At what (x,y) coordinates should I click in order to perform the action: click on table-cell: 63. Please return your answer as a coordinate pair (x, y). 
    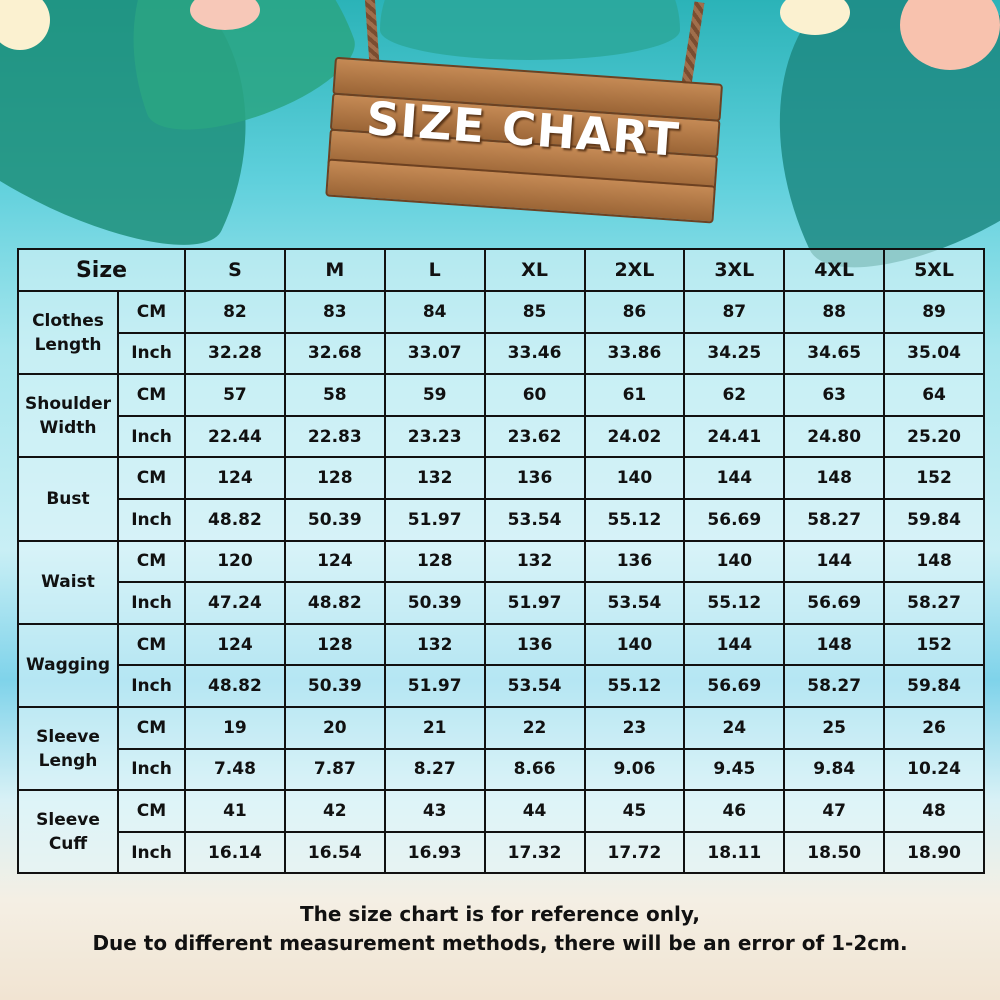
    Looking at the image, I should click on (834, 395).